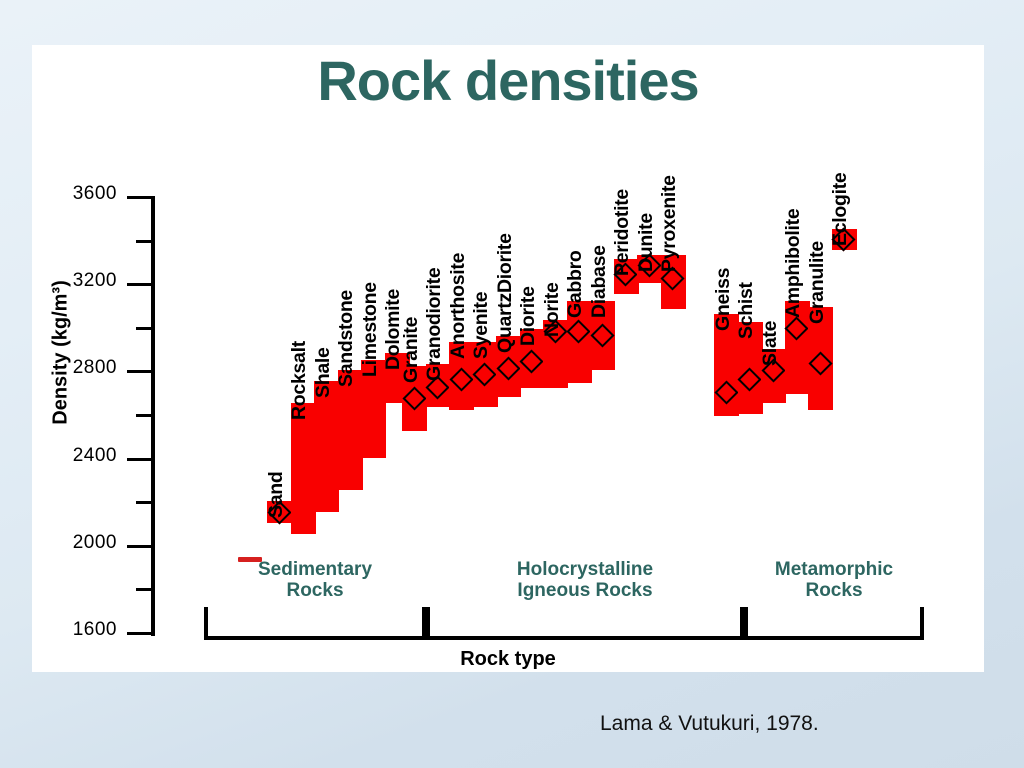  What do you see at coordinates (434, 324) in the screenshot?
I see `rock-name-label: Granodiorite` at bounding box center [434, 324].